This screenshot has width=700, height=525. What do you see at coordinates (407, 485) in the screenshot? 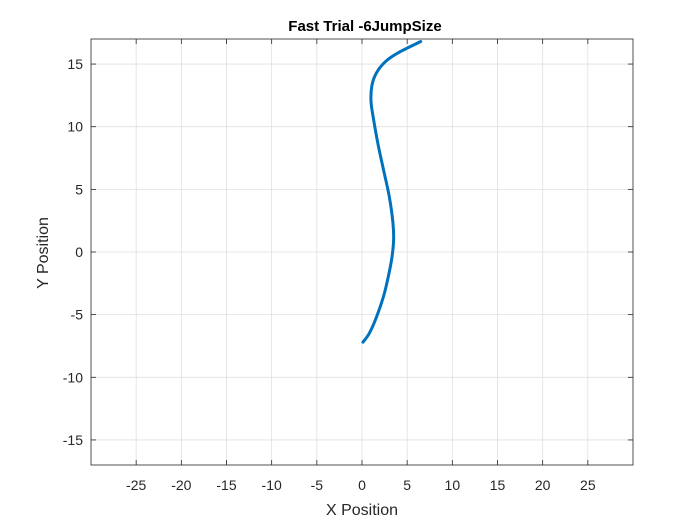
I see `x-tick-label: 5` at bounding box center [407, 485].